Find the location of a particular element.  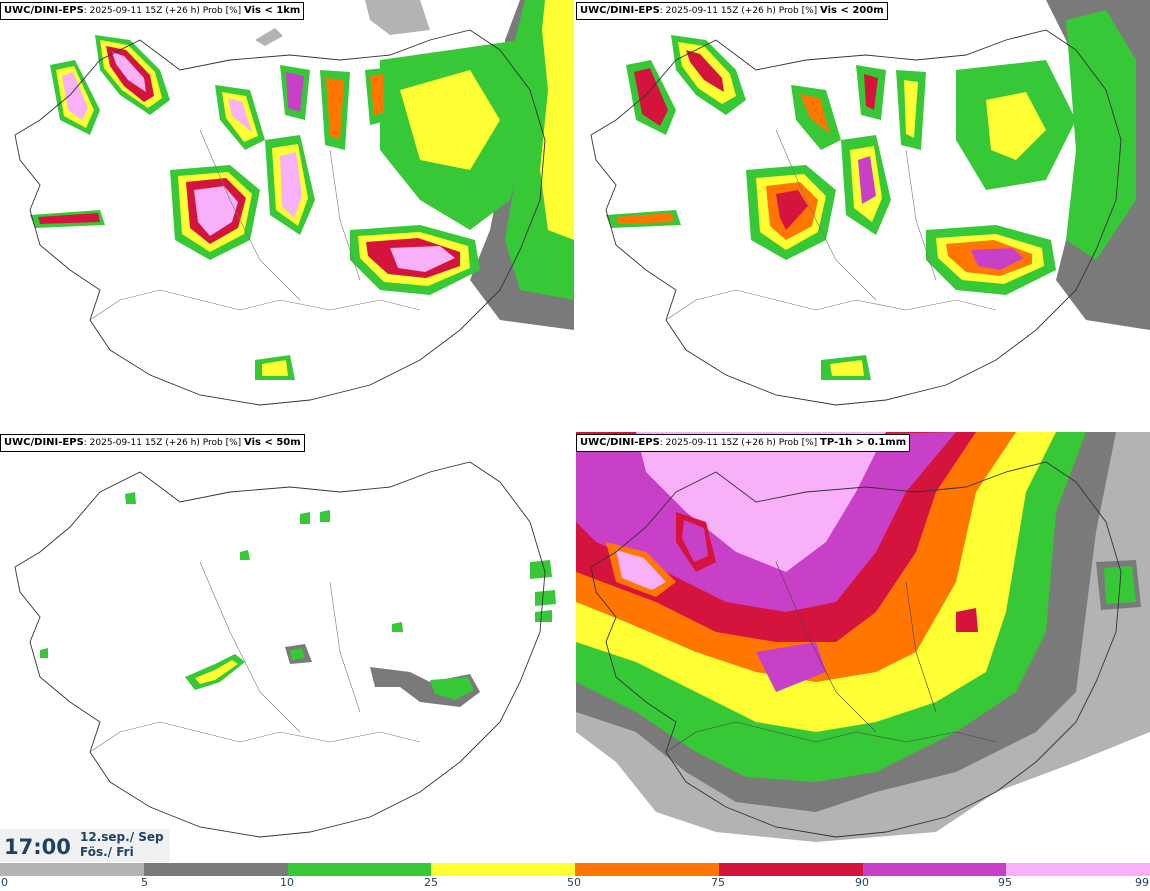

valid-date: 12.sep./ Sep is located at coordinates (122, 837).